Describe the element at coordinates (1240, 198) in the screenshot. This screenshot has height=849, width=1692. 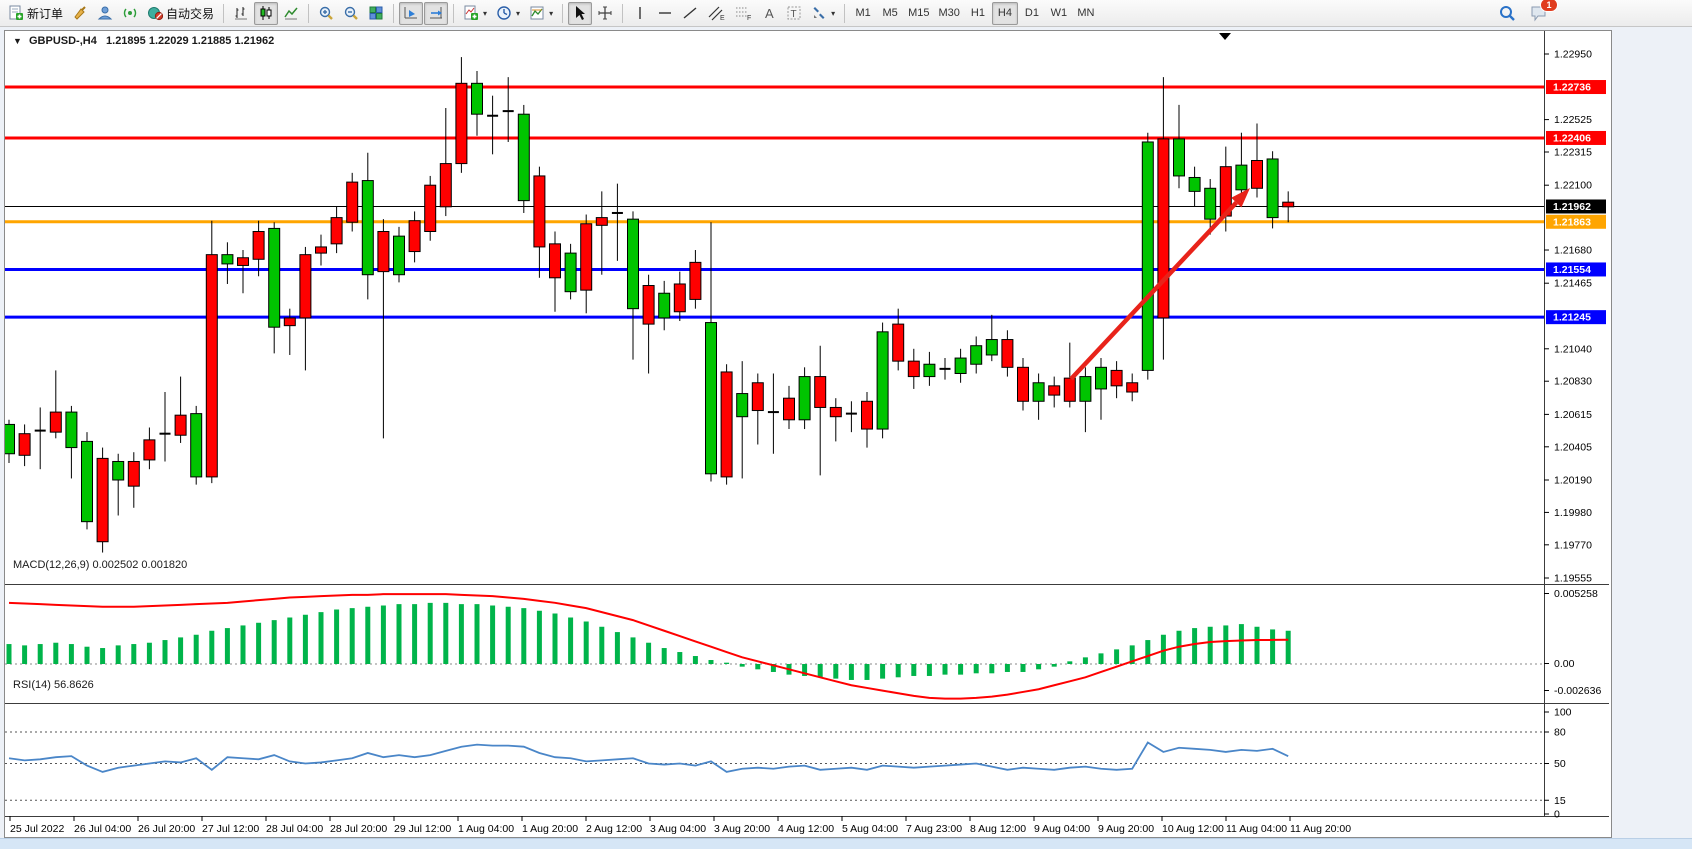
I see `trend-arrow-head` at that location.